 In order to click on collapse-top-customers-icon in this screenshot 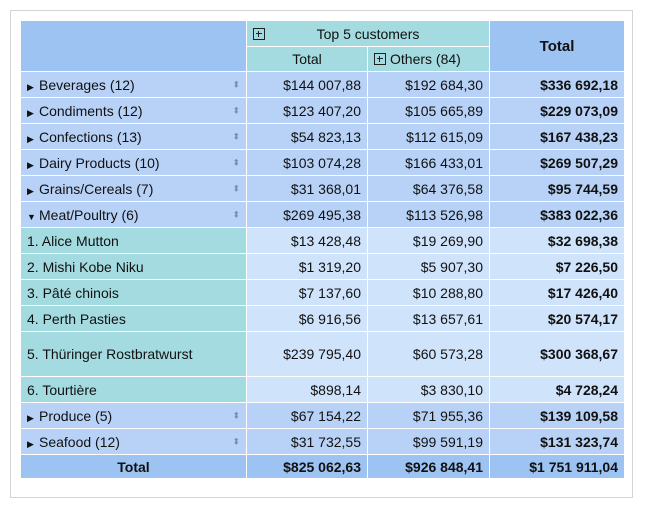, I will do `click(259, 34)`.